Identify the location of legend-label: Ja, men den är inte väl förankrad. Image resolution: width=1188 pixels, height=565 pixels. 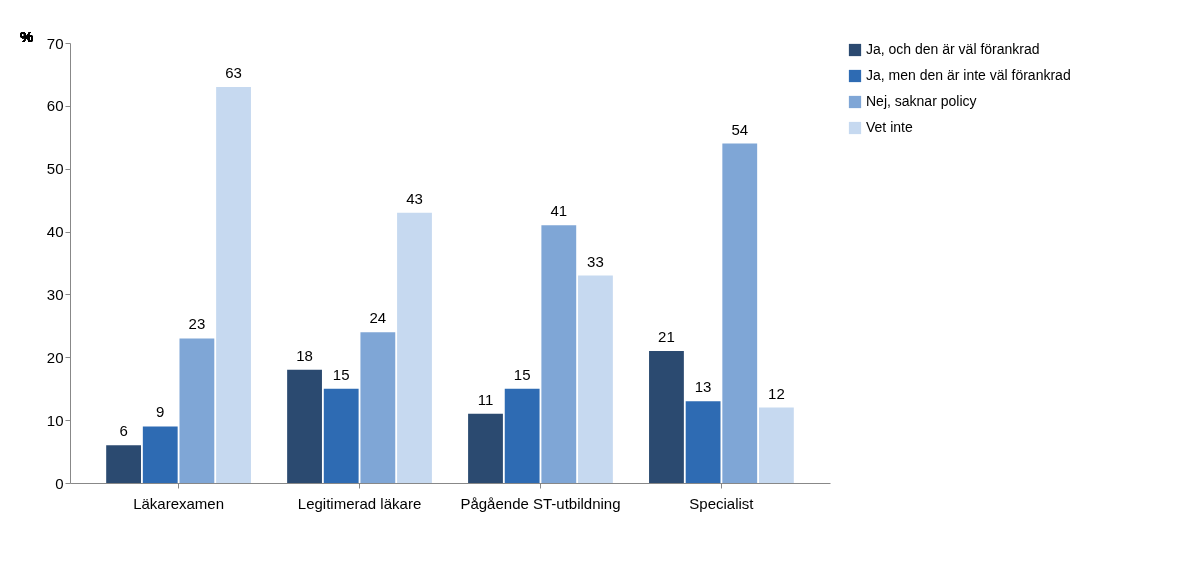
(968, 75).